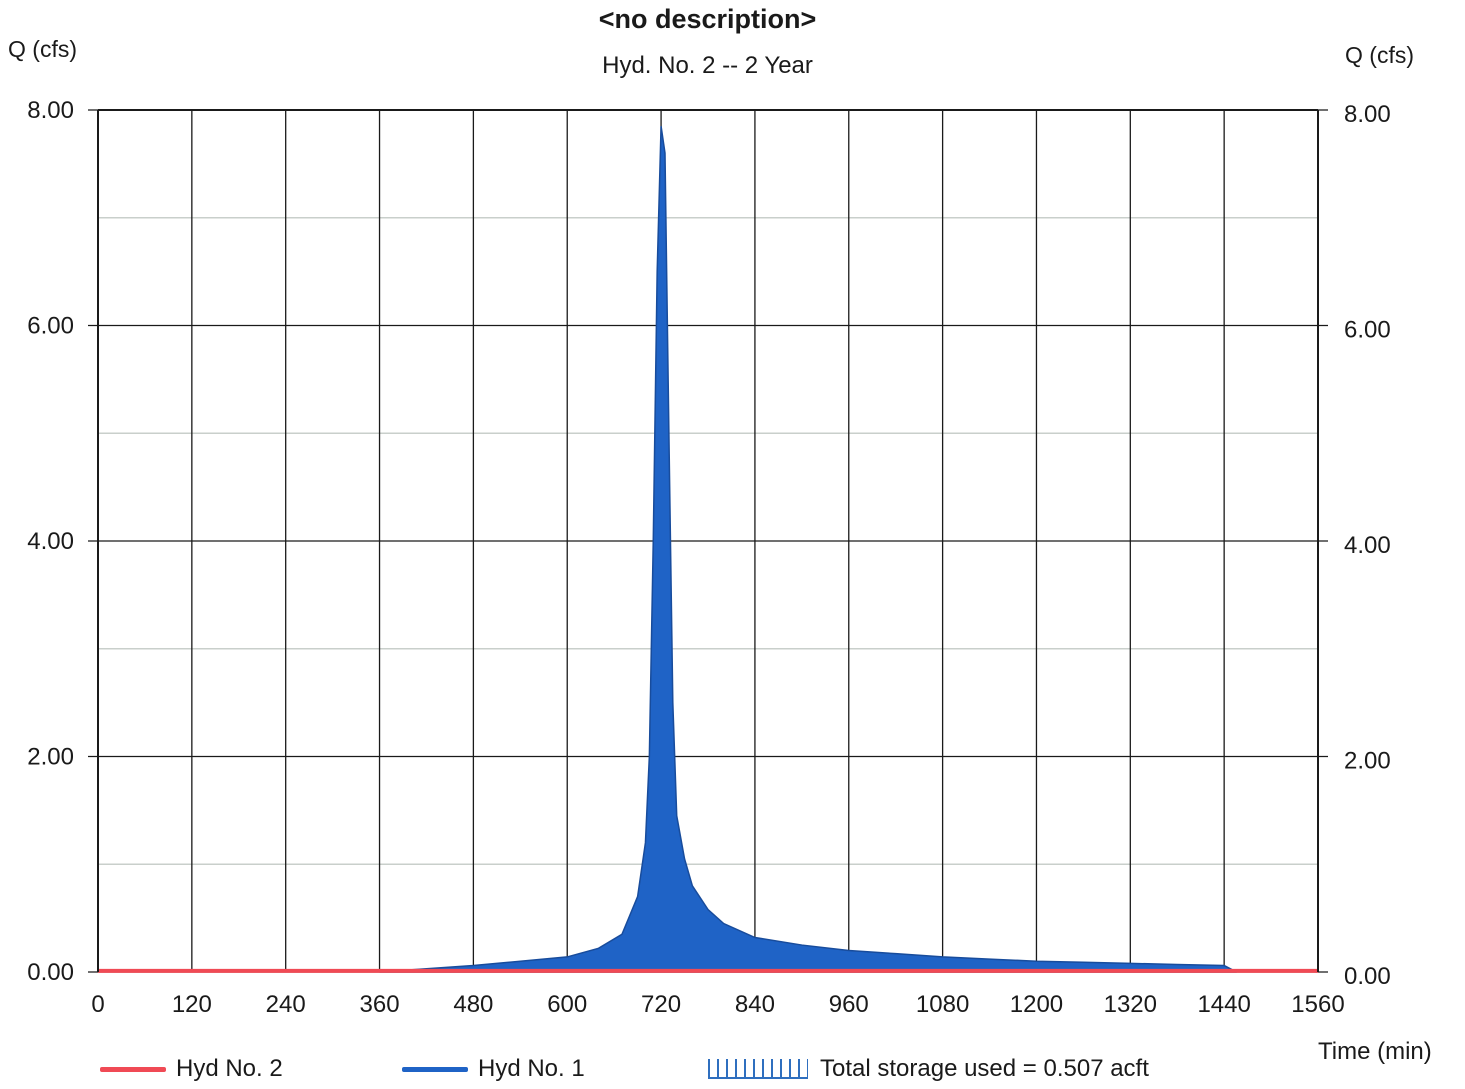 The width and height of the screenshot is (1465, 1089). I want to click on legend-item-storage: Total storage used = 0.507 acft, so click(928, 1069).